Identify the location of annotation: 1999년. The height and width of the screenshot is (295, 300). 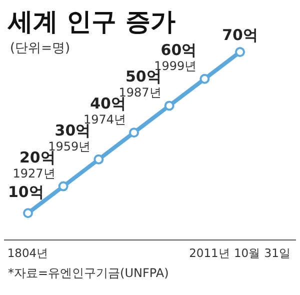
(175, 65).